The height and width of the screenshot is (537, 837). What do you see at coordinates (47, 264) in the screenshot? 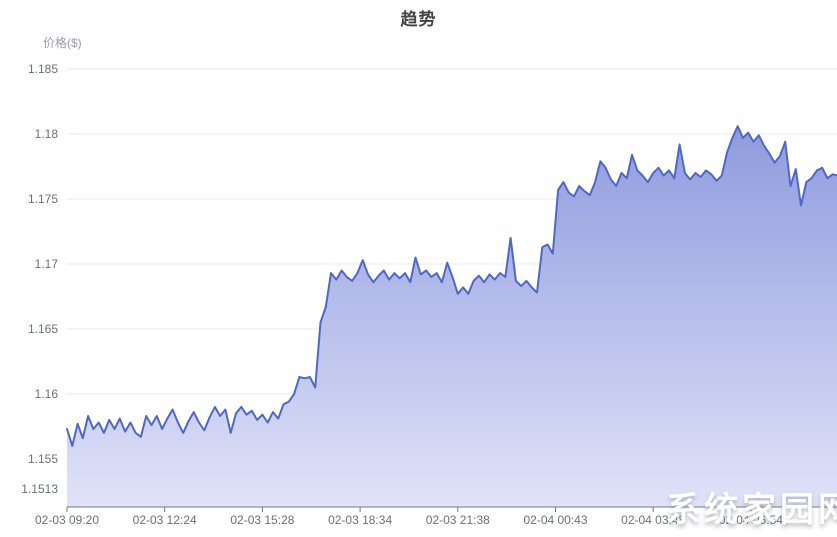
I see `y-axis-label: 1.17` at bounding box center [47, 264].